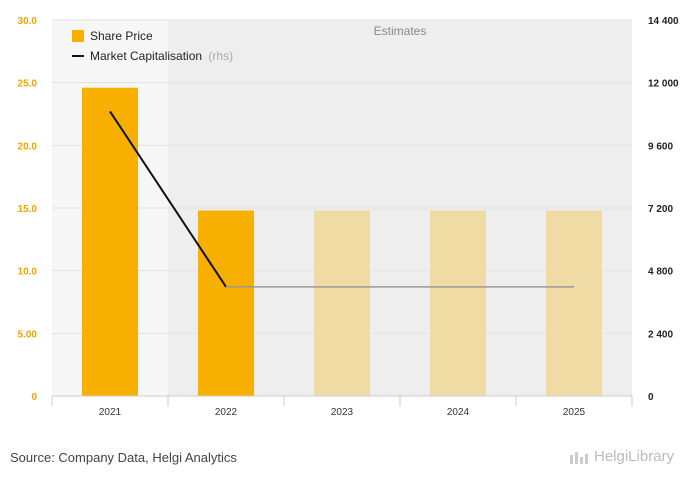 Image resolution: width=700 pixels, height=483 pixels. What do you see at coordinates (342, 406) in the screenshot?
I see `x-axis: 2021 2022 2023 2024 2025` at bounding box center [342, 406].